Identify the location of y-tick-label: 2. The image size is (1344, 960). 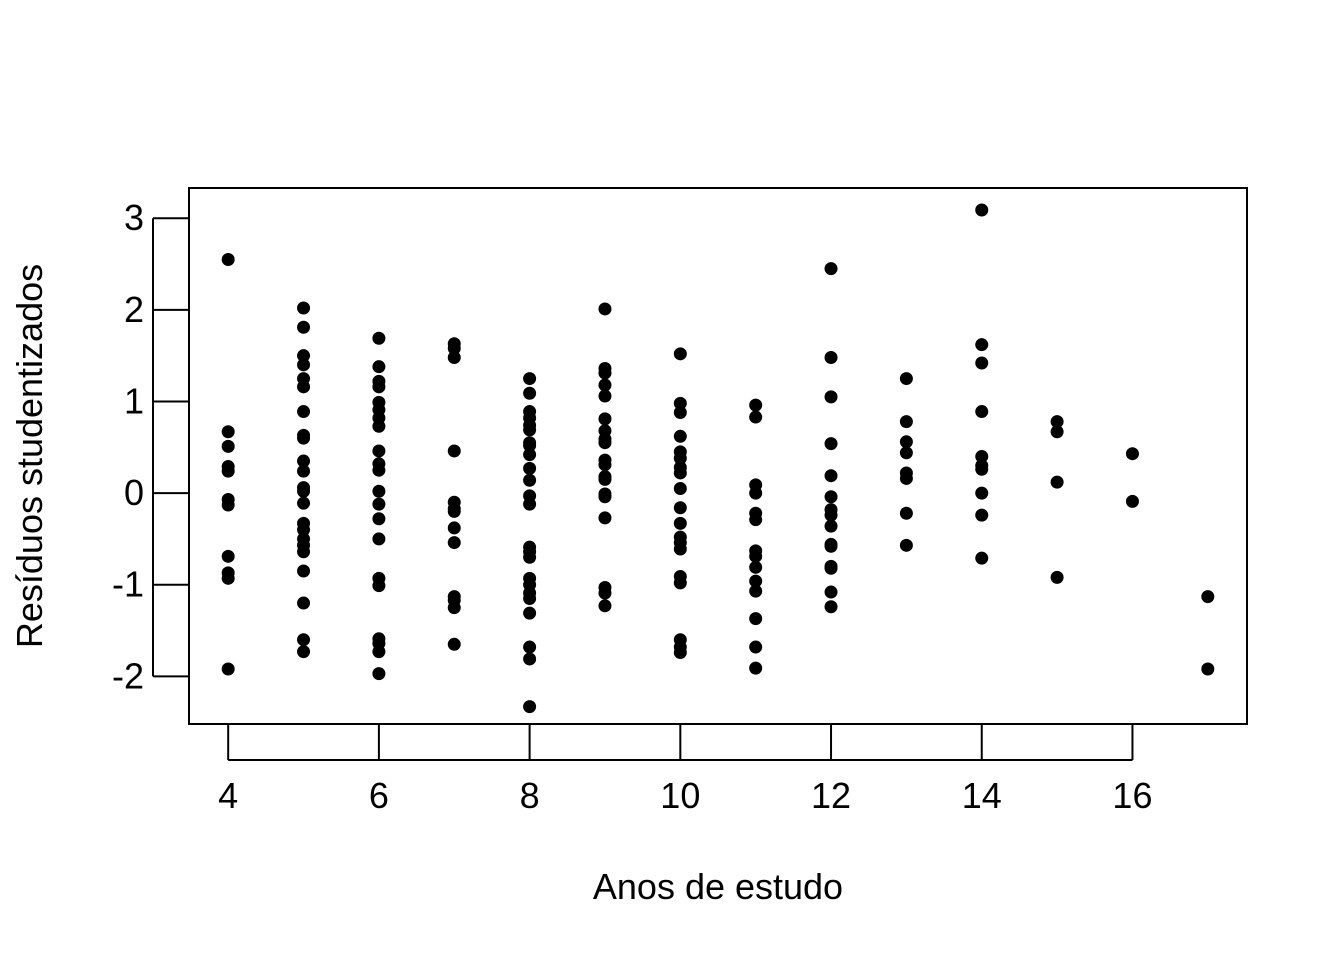
(134, 309).